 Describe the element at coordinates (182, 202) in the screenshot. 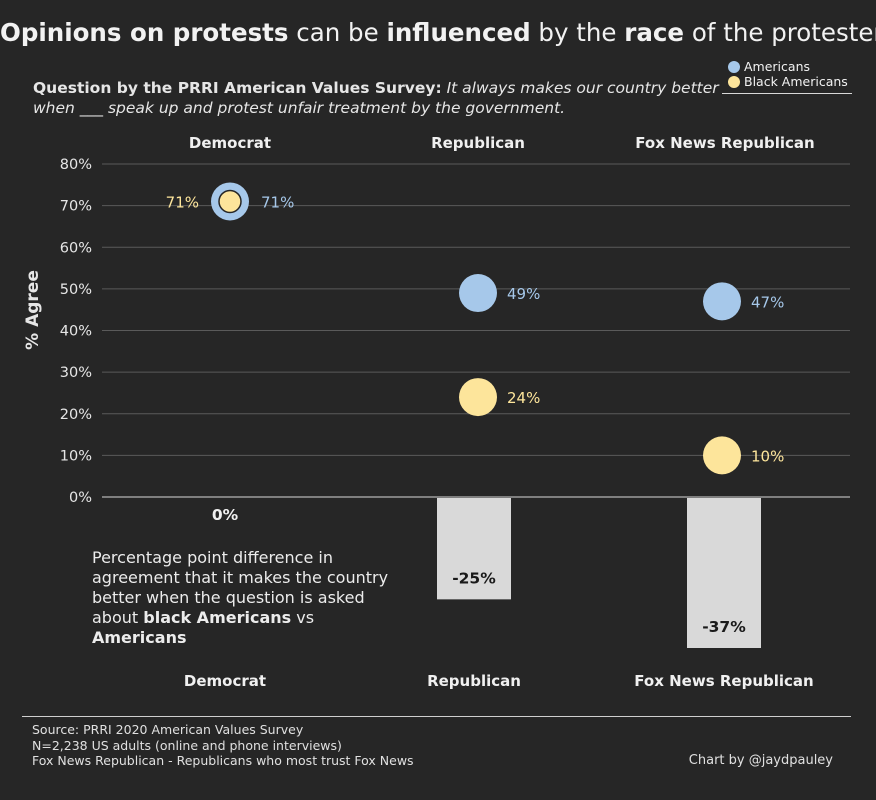

I see `label-black-americans-democrat: 71%` at that location.